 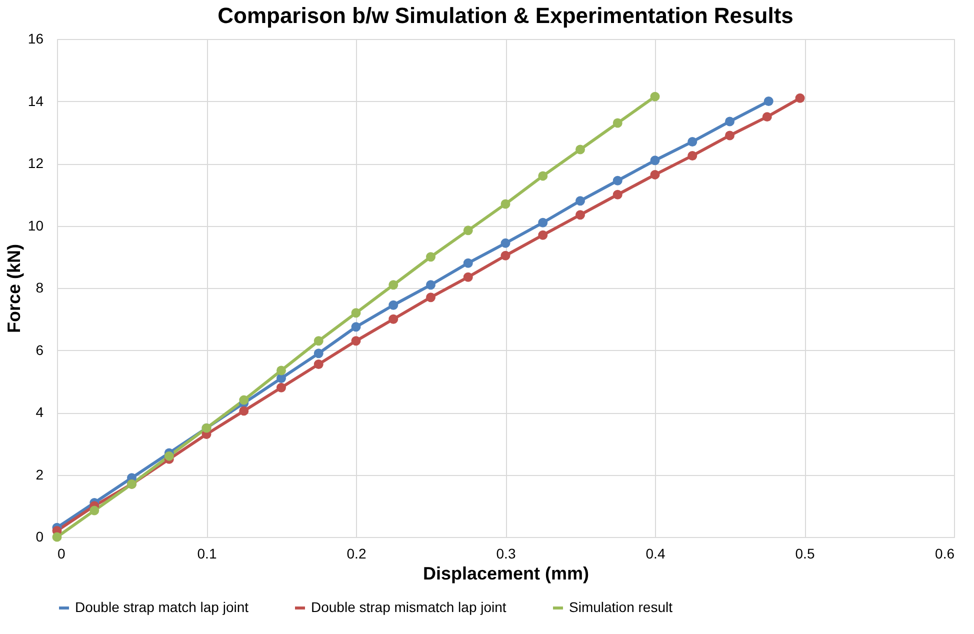 What do you see at coordinates (408, 607) in the screenshot?
I see `legend-label: Double strap mismatch lap joint` at bounding box center [408, 607].